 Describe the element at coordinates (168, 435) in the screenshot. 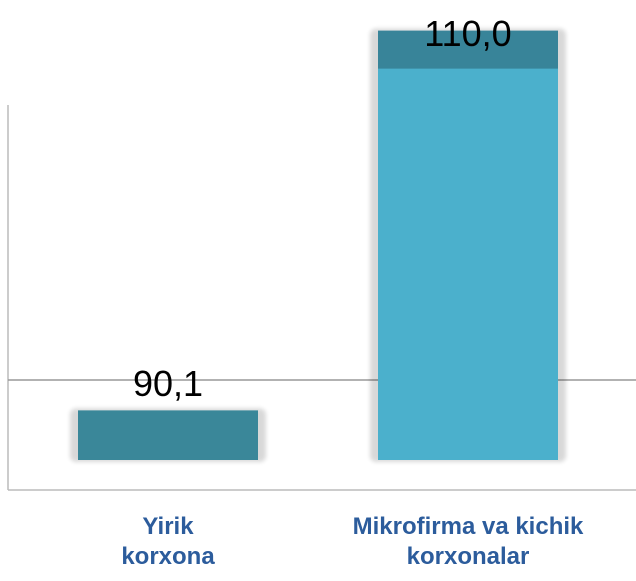

I see `bar` at that location.